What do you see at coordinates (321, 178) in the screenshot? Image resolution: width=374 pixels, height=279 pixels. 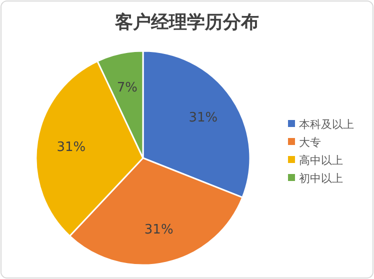 I see `legend-label: 初中以上` at bounding box center [321, 178].